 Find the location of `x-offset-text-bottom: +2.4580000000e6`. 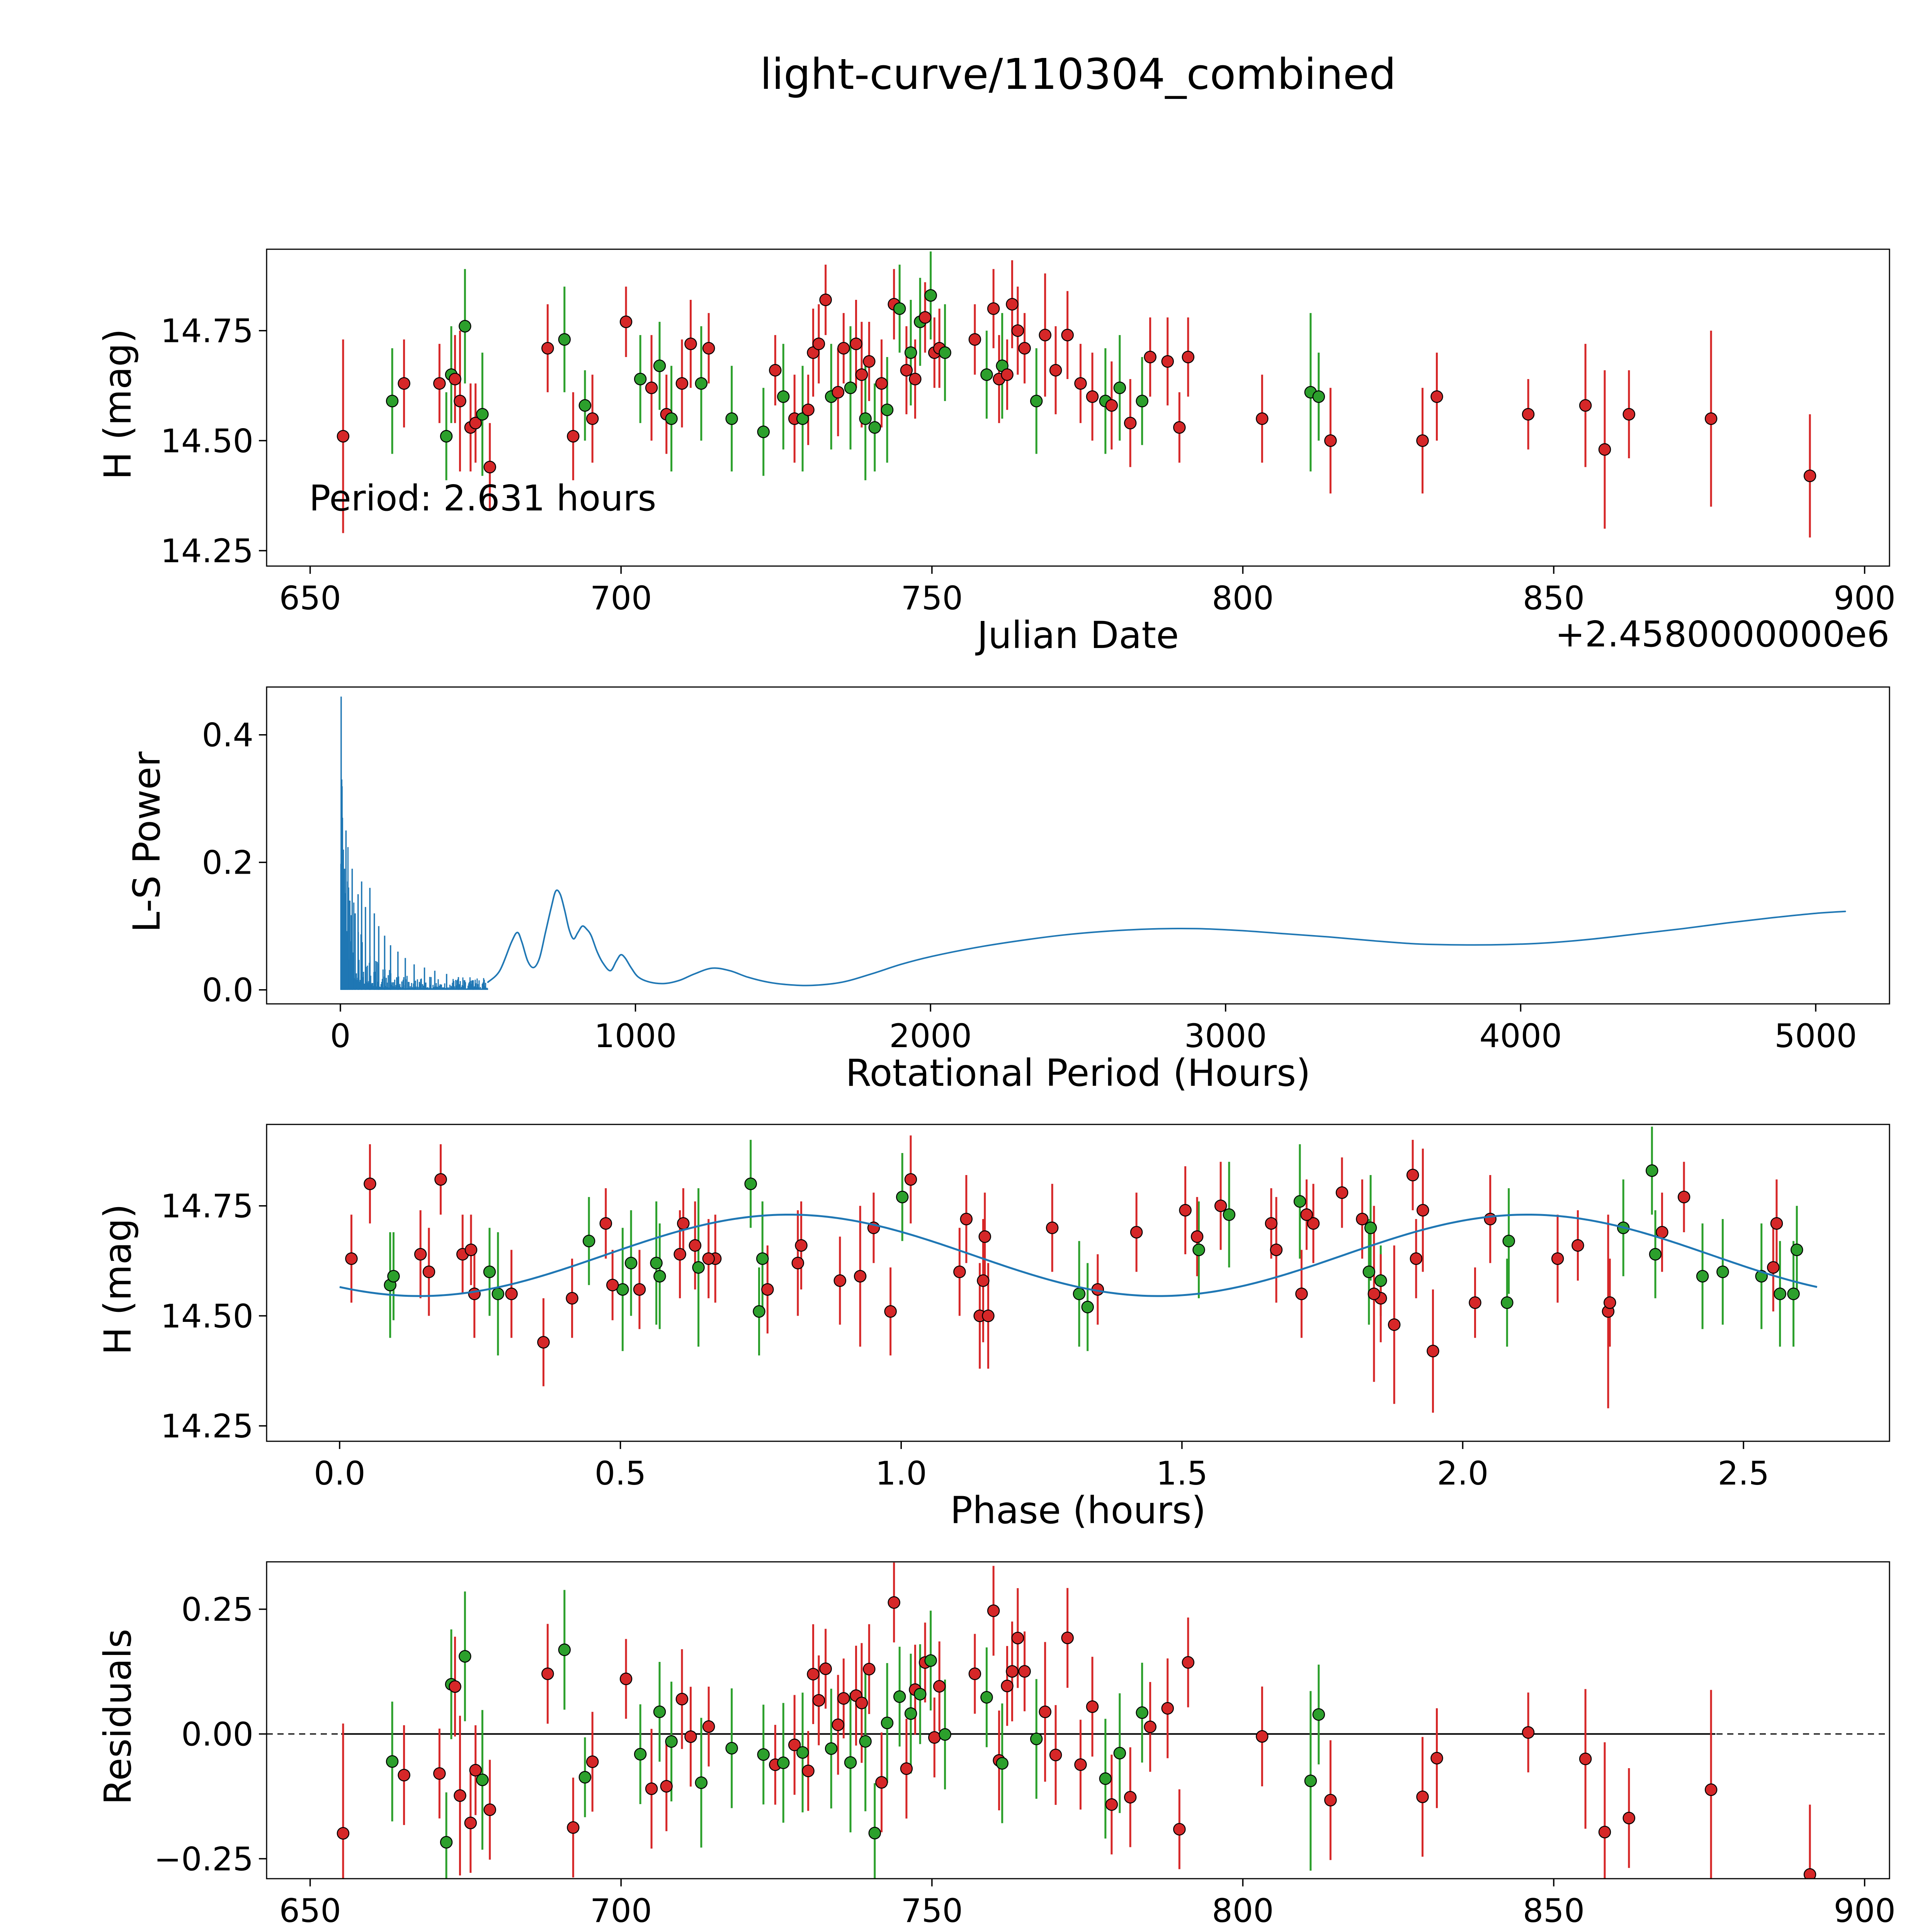

x-offset-text-bottom: +2.4580000000e6 is located at coordinates (1078, 1929).